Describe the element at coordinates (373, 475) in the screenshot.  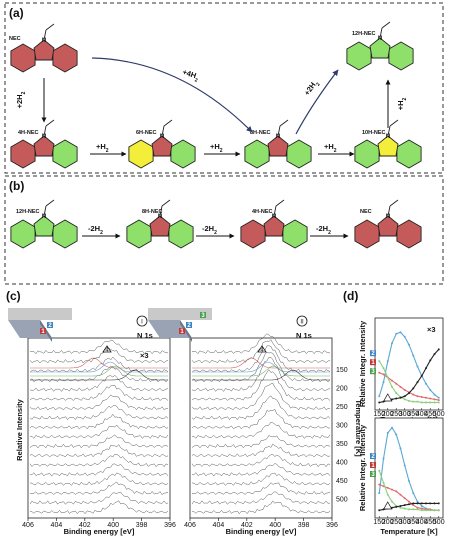
I see `chart-2-component-marker-label: 3` at that location.